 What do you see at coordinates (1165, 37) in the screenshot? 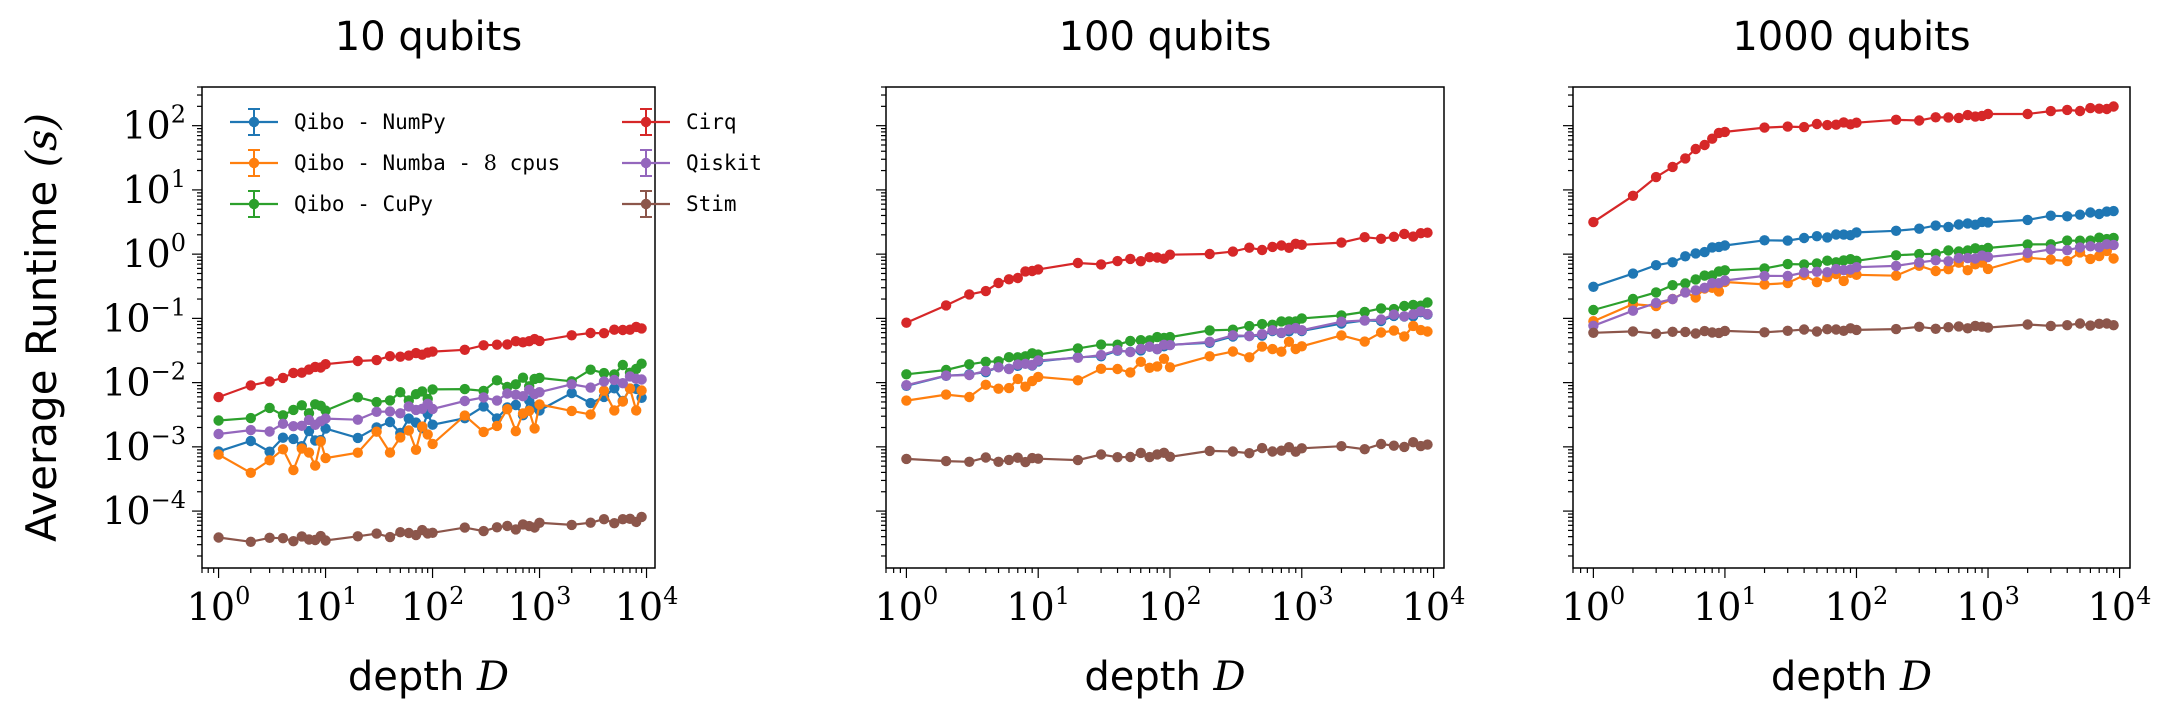
I see `panel-title: 100 qubits` at bounding box center [1165, 37].